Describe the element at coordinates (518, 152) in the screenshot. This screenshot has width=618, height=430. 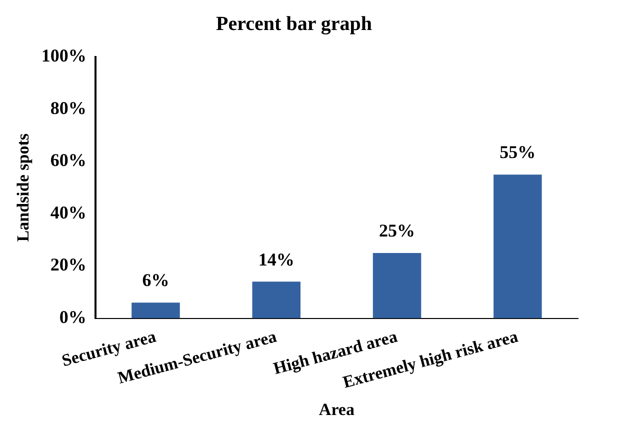
I see `data-label: 55%` at that location.